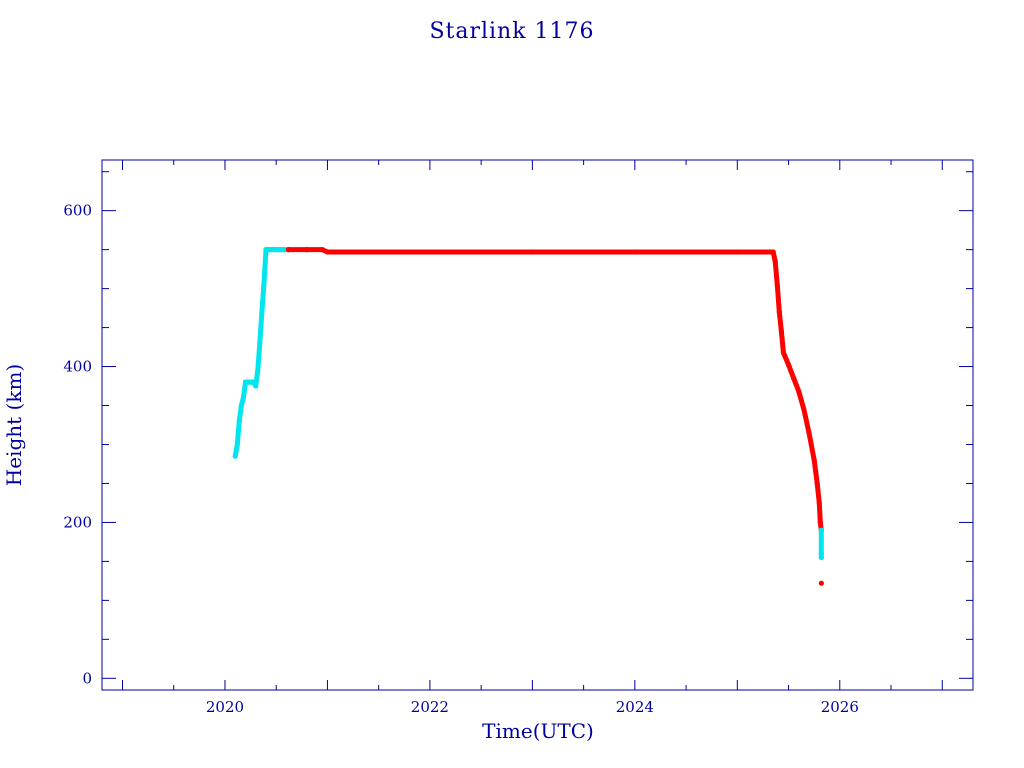 The height and width of the screenshot is (768, 1024). I want to click on y-tick-label: 200, so click(77, 522).